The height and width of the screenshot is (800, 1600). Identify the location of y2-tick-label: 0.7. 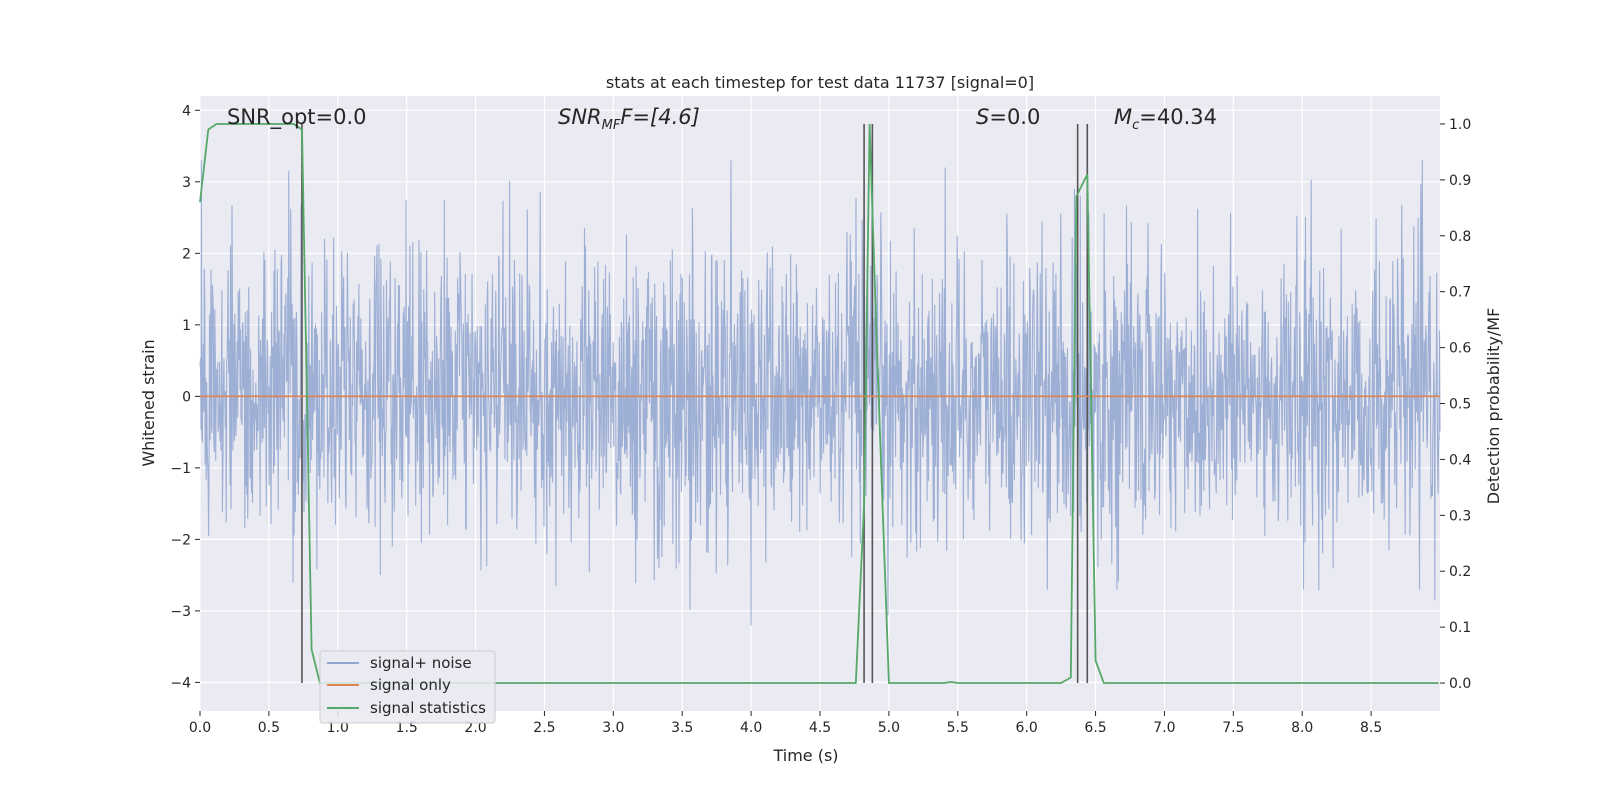
(1460, 293).